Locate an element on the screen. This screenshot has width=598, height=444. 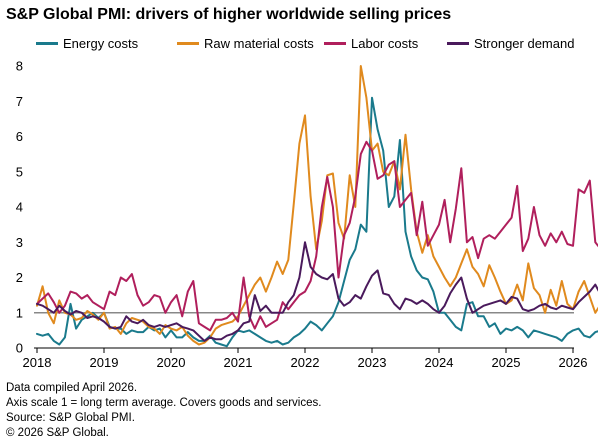
x-tick-label-2021: 2021 is located at coordinates (238, 362).